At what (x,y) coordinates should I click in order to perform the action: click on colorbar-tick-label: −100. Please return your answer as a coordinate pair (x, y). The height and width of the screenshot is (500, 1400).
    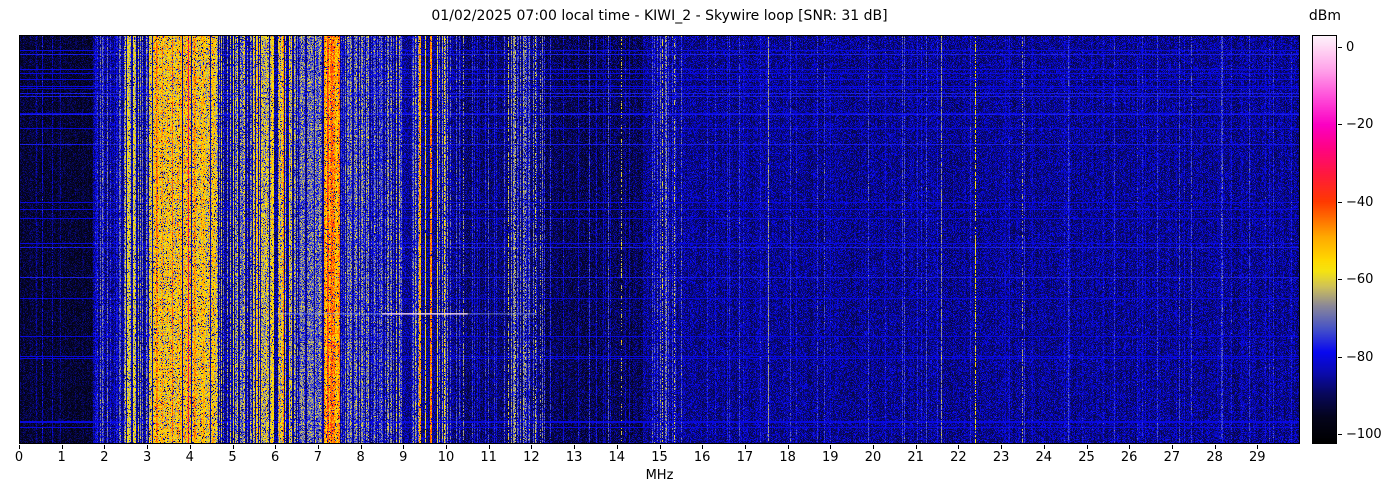
    Looking at the image, I should click on (1364, 434).